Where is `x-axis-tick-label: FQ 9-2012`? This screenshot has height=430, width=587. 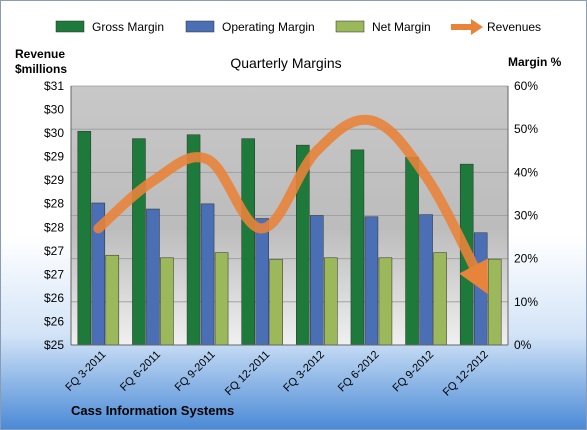 x-axis-tick-label: FQ 9-2012 is located at coordinates (414, 372).